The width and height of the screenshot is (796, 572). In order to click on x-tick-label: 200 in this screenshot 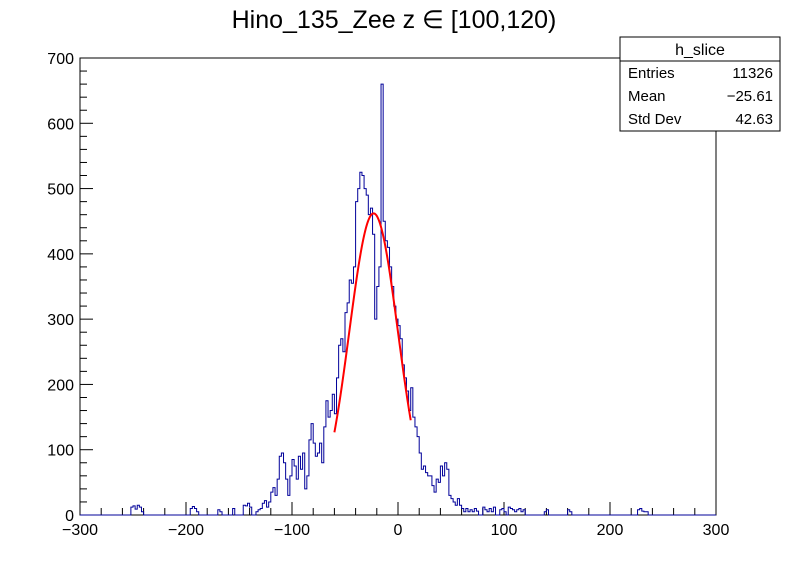, I will do `click(610, 530)`.